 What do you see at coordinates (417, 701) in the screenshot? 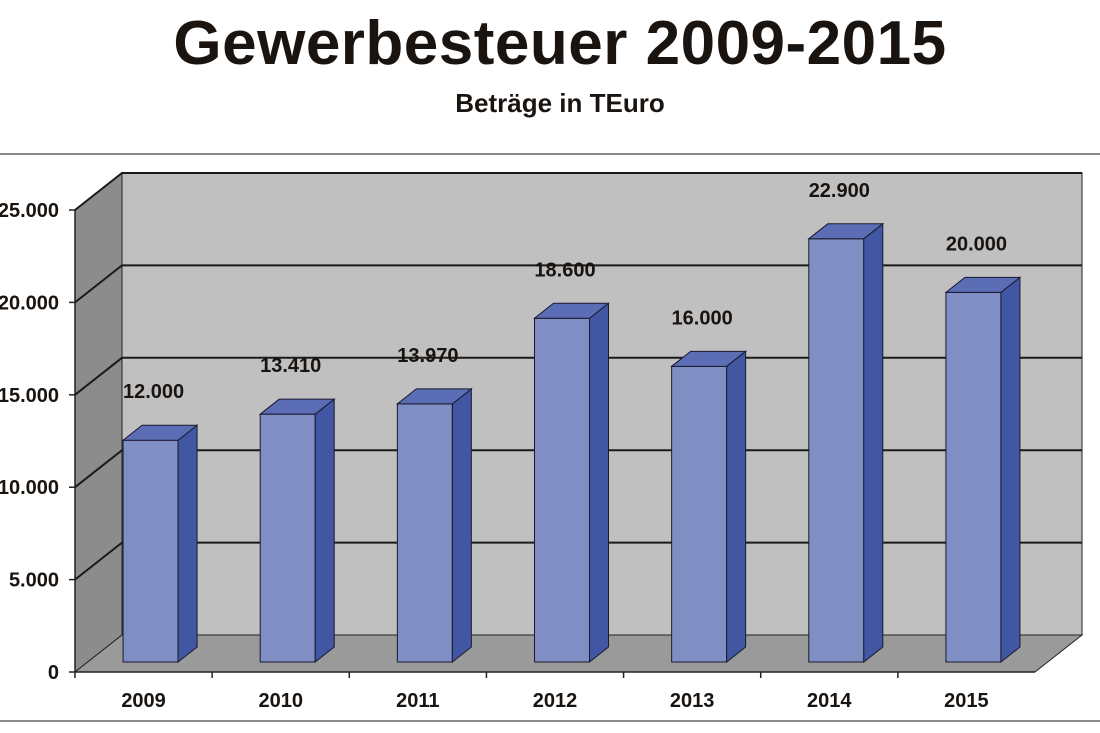
I see `x-tick-label: 2011` at bounding box center [417, 701].